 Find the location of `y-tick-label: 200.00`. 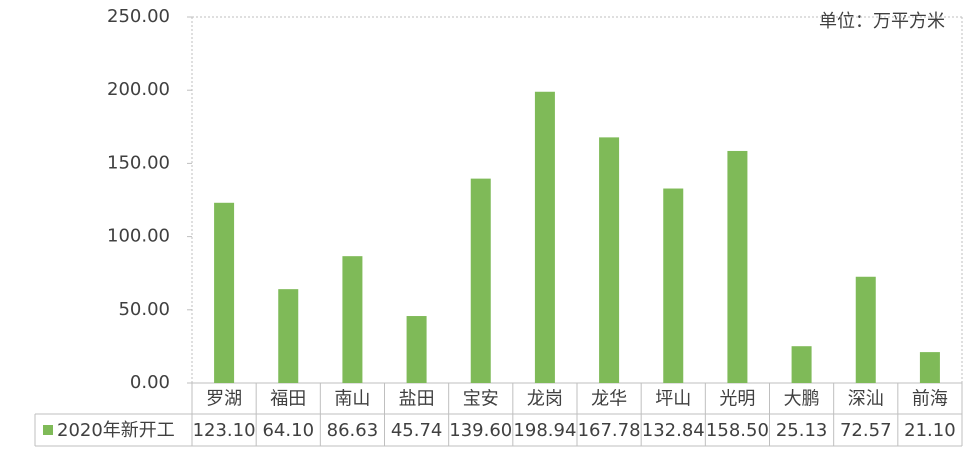

y-tick-label: 200.00 is located at coordinates (138, 89).